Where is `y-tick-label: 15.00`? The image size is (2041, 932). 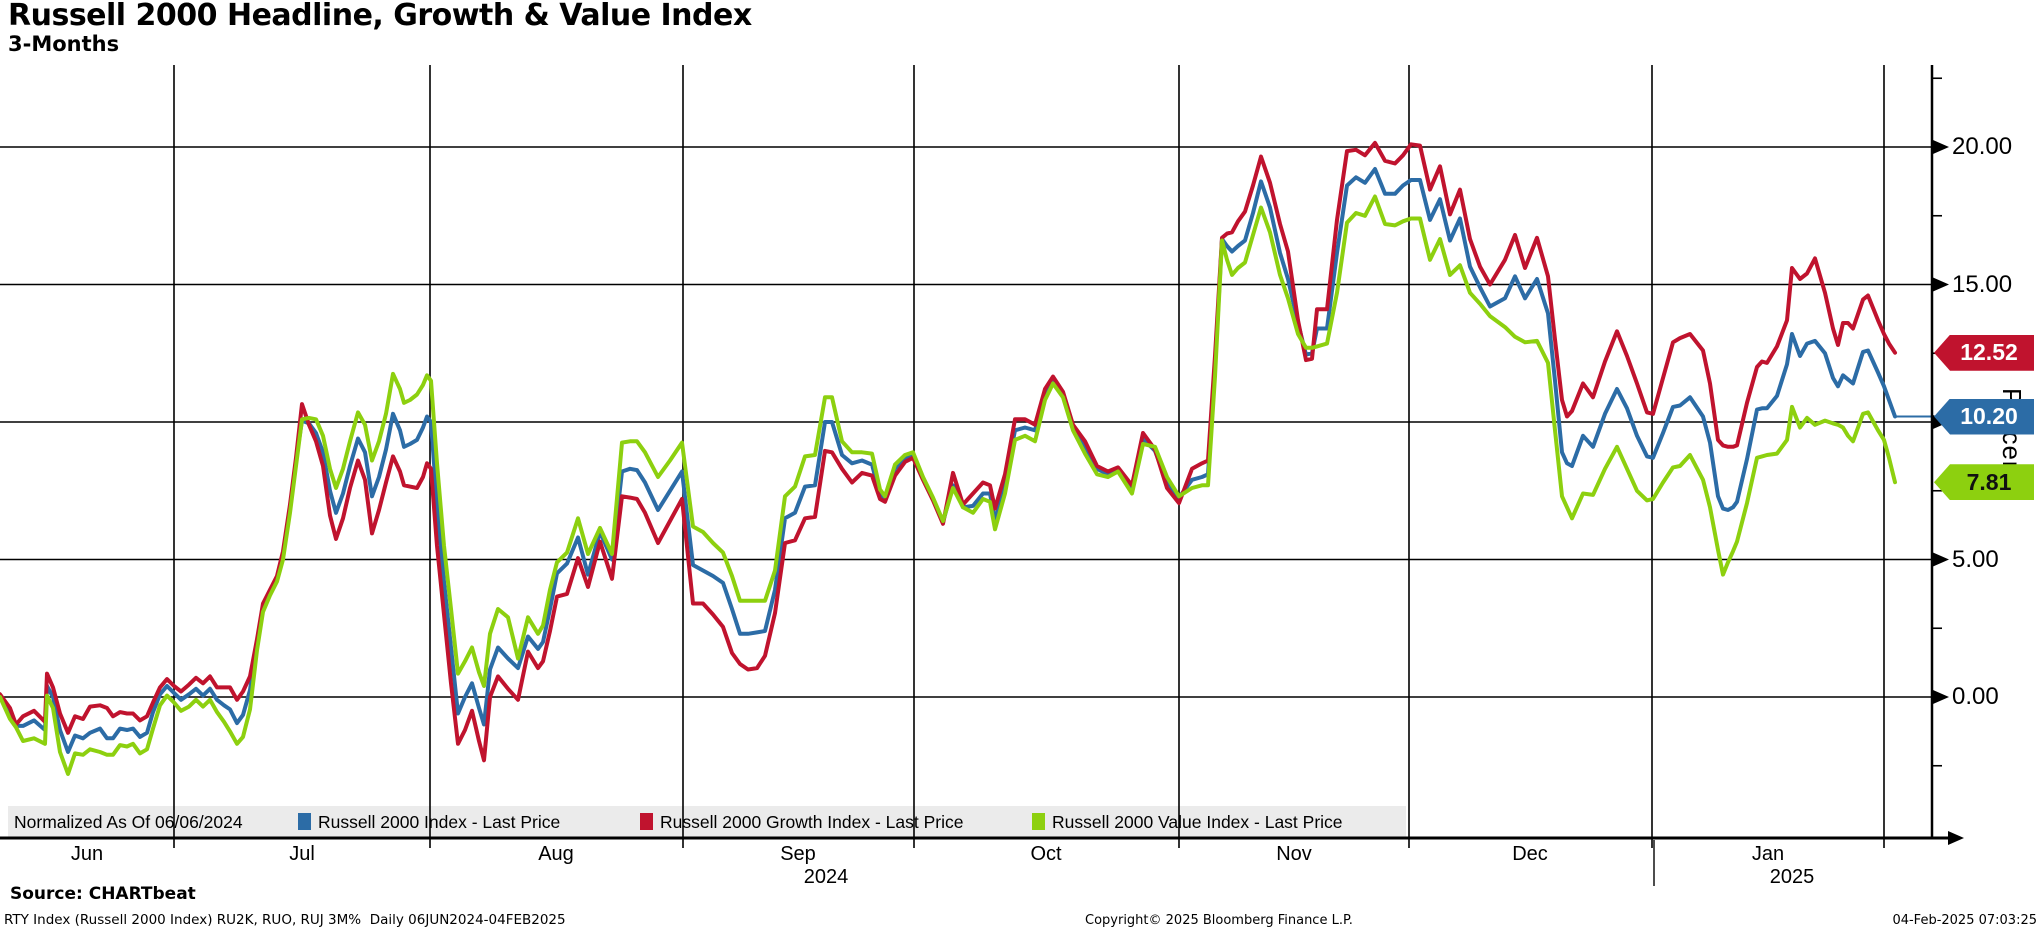 y-tick-label: 15.00 is located at coordinates (1982, 284).